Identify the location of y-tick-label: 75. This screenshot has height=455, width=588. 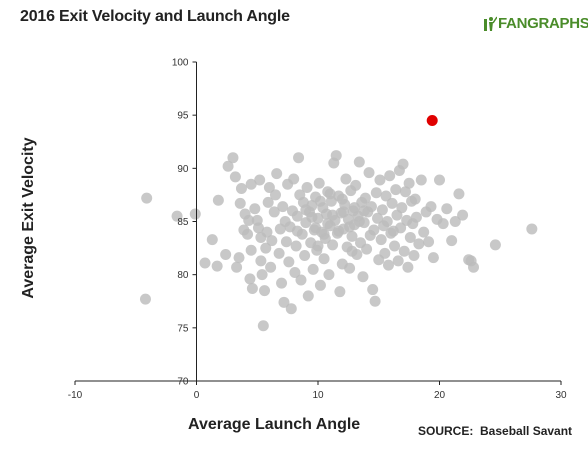
(183, 328).